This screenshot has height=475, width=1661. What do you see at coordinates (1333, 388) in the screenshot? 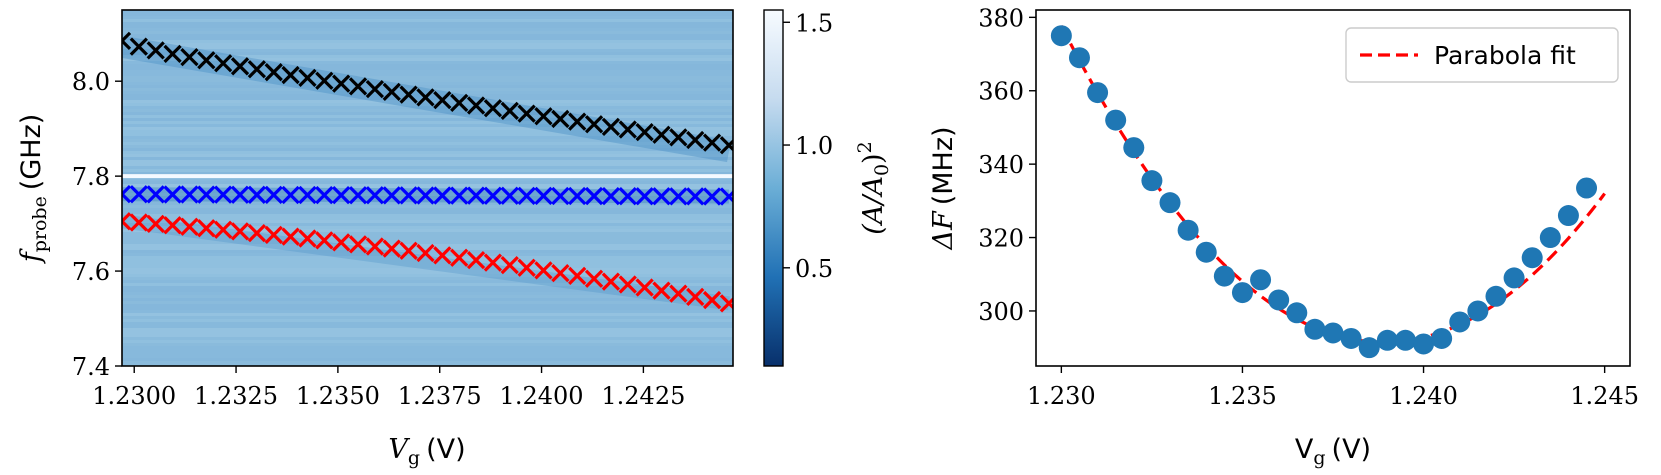
I see `scatter-x-ticks: 1.230 1.235 1.240 1.245` at bounding box center [1333, 388].